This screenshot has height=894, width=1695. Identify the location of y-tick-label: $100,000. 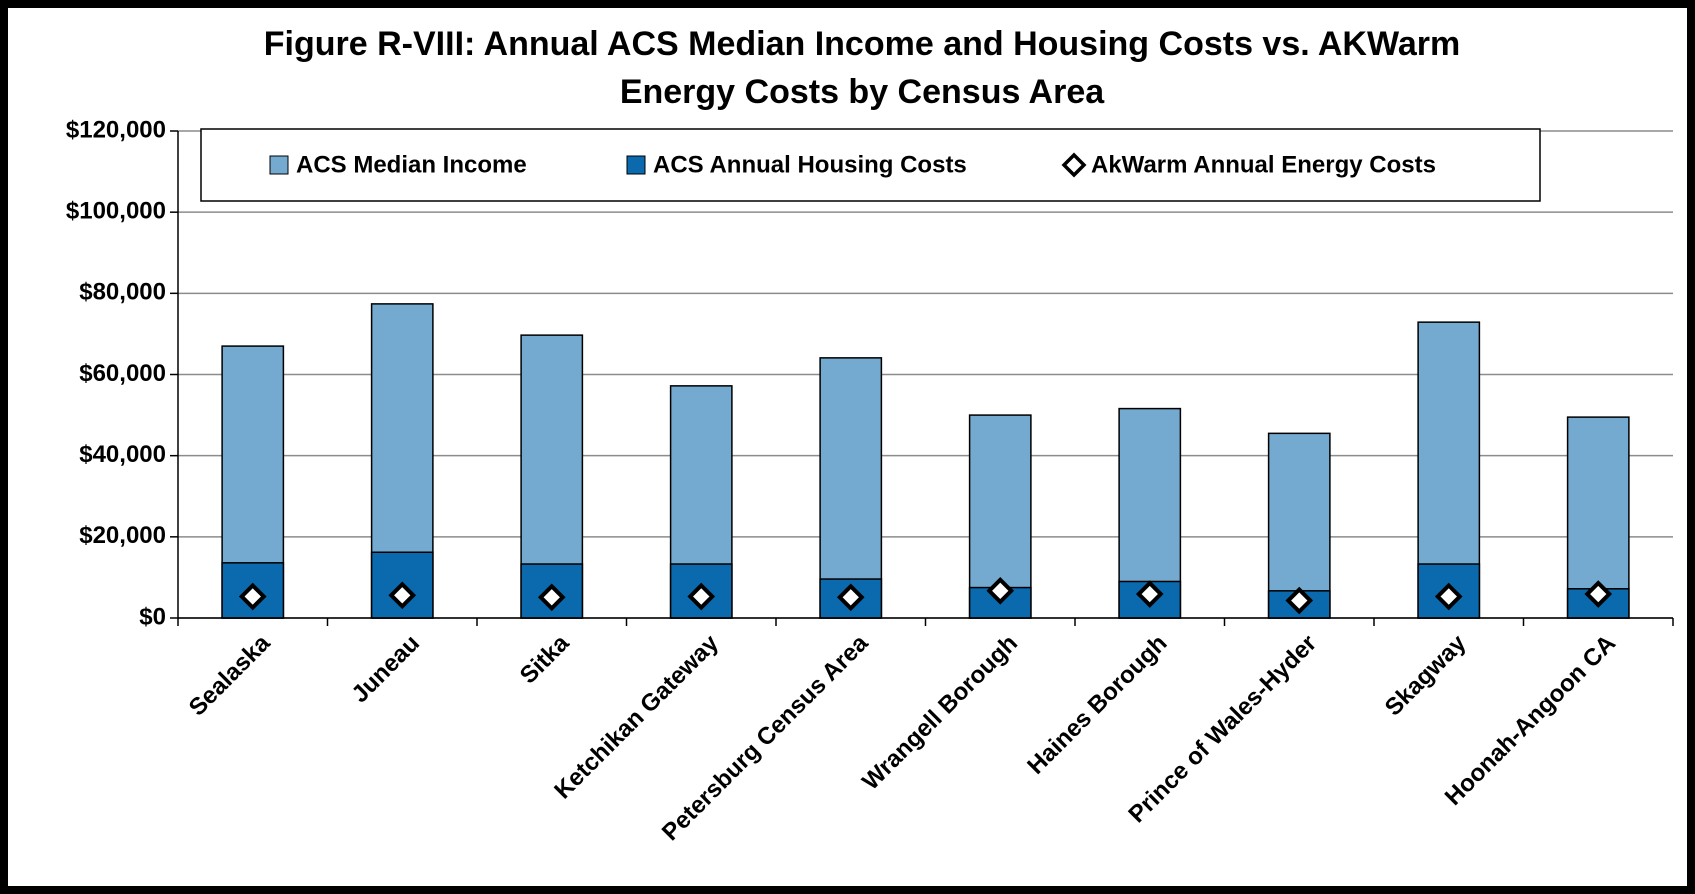
(116, 211).